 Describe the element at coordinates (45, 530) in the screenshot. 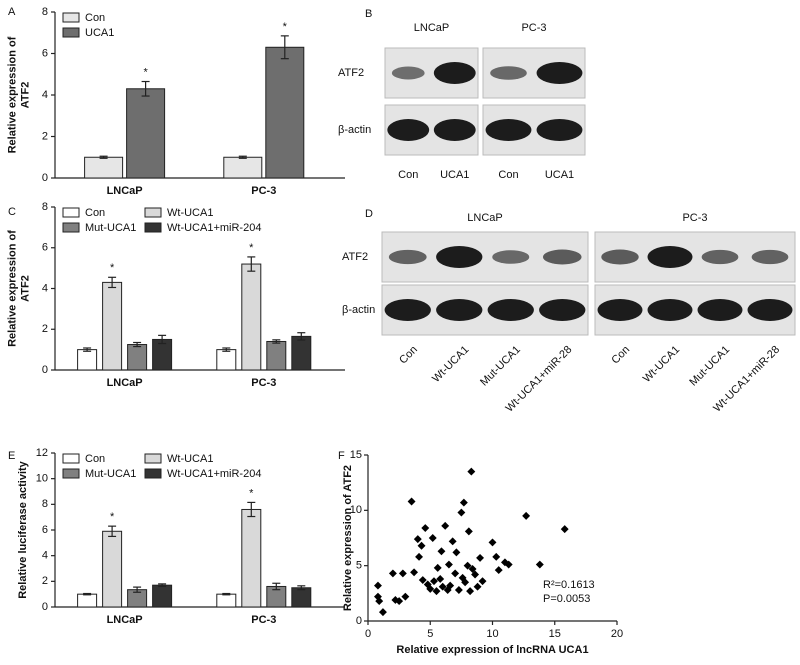

I see `y-tick-label: 6` at that location.